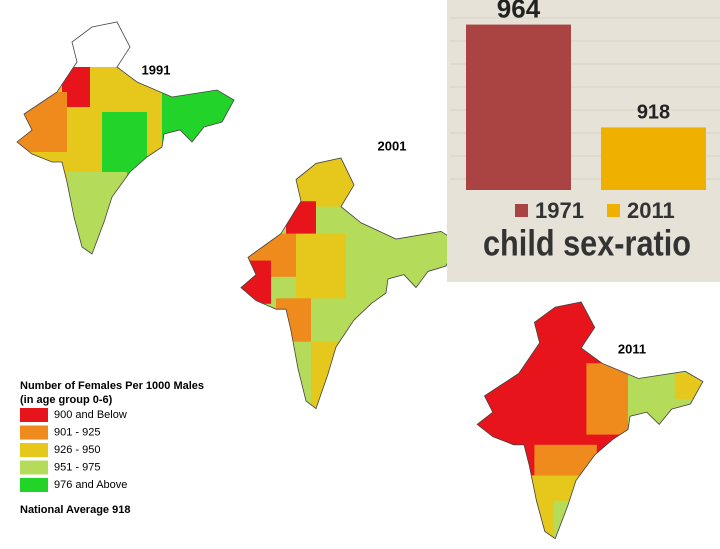  I want to click on chart-title: child sex-ratio, so click(587, 243).